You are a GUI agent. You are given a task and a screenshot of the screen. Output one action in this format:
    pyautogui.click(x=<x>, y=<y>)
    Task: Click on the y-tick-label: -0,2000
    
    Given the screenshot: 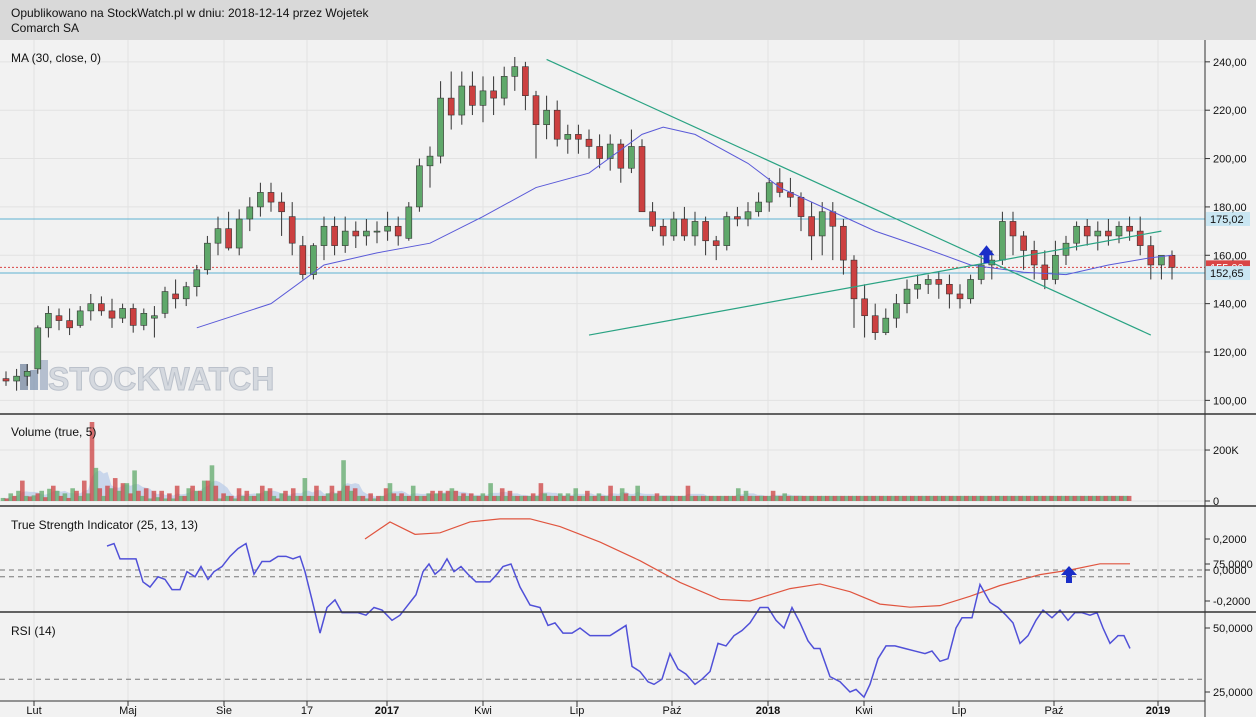 What is the action you would take?
    pyautogui.click(x=1231, y=602)
    